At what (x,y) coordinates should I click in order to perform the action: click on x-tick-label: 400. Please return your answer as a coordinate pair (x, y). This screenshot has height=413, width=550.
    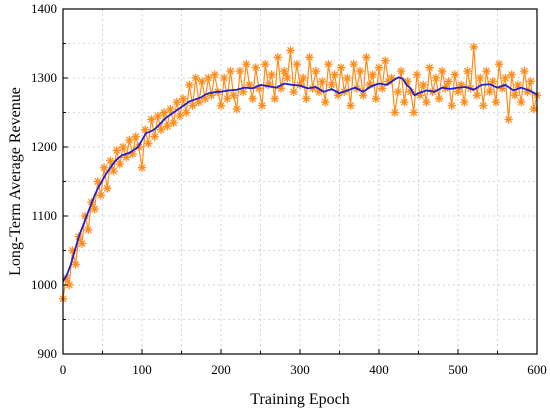
    Looking at the image, I should click on (379, 369).